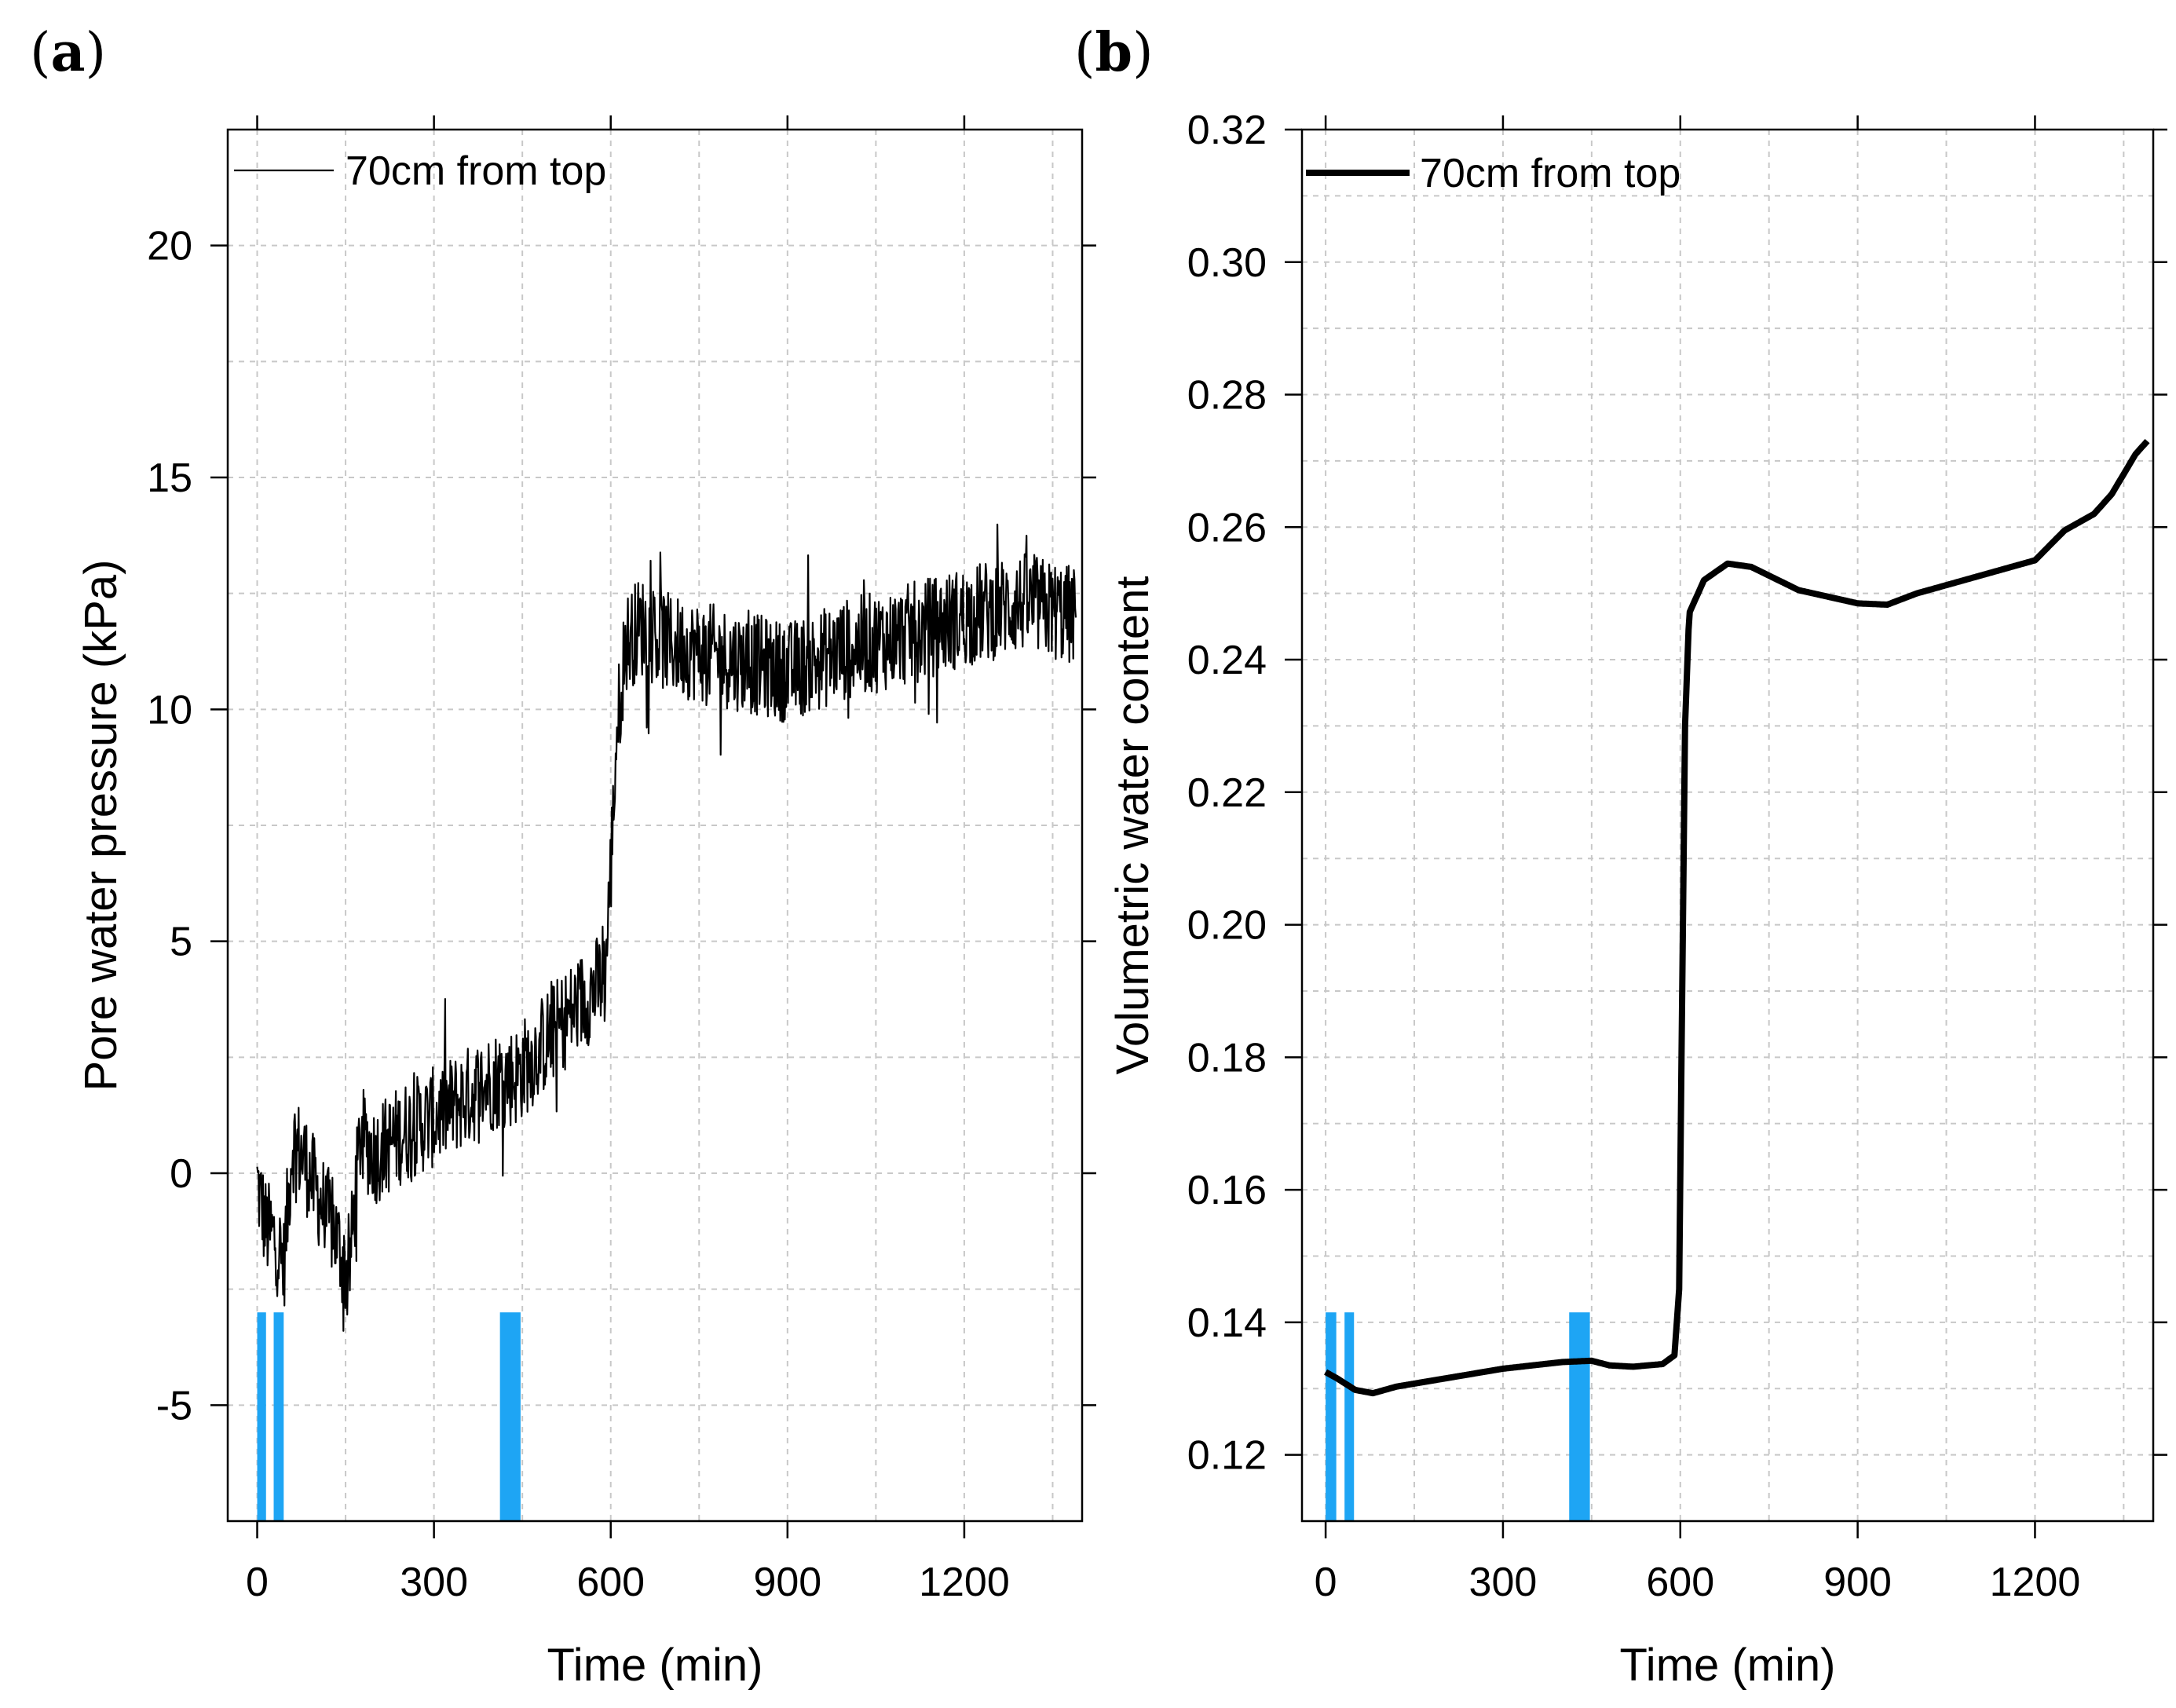 Image resolution: width=2176 pixels, height=1708 pixels. Describe the element at coordinates (169, 246) in the screenshot. I see `y-tick-label: 20` at that location.